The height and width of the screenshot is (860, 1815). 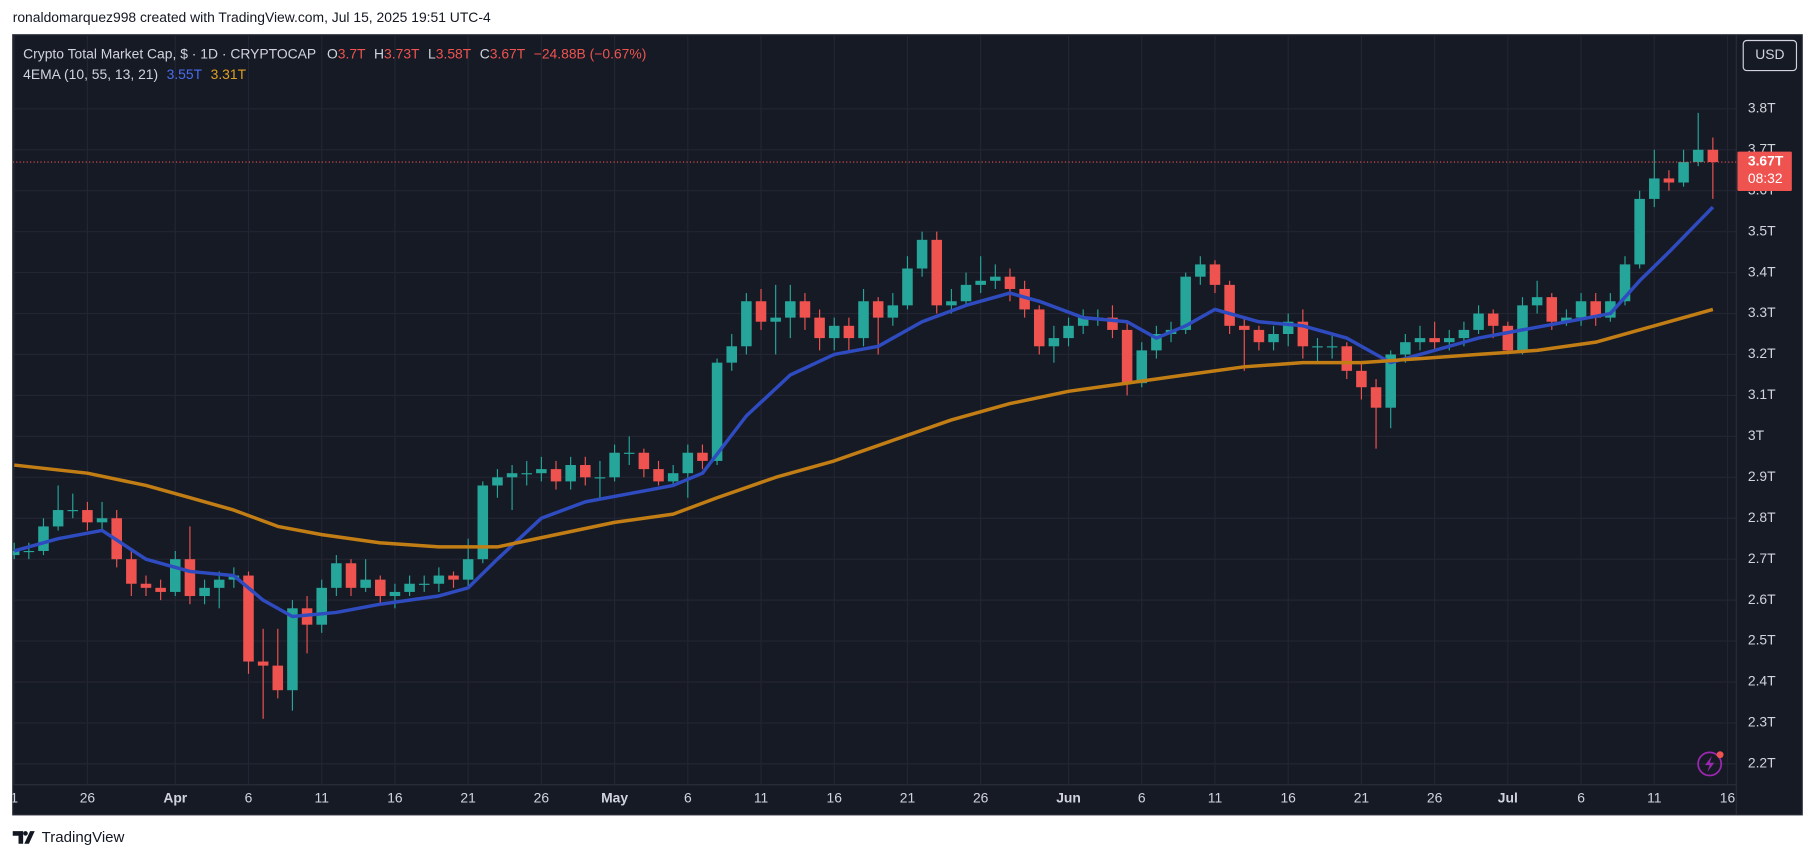 I want to click on countdown: 08:32, so click(x=1765, y=178).